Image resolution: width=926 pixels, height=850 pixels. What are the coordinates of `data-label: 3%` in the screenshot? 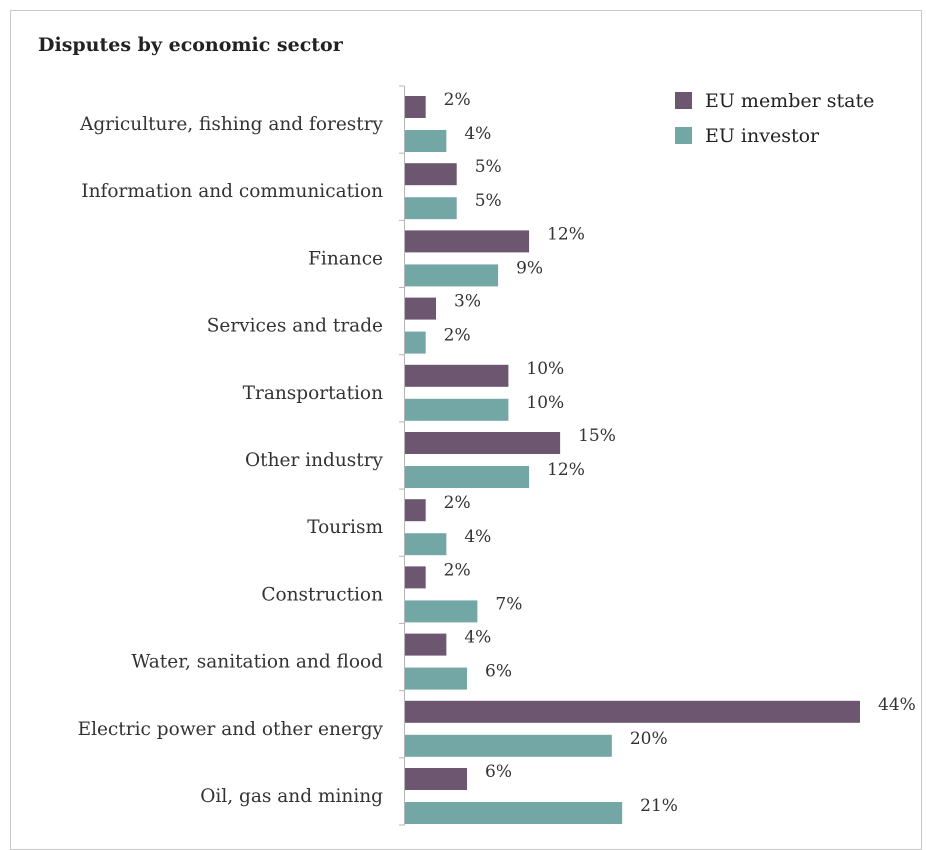 It's located at (467, 302).